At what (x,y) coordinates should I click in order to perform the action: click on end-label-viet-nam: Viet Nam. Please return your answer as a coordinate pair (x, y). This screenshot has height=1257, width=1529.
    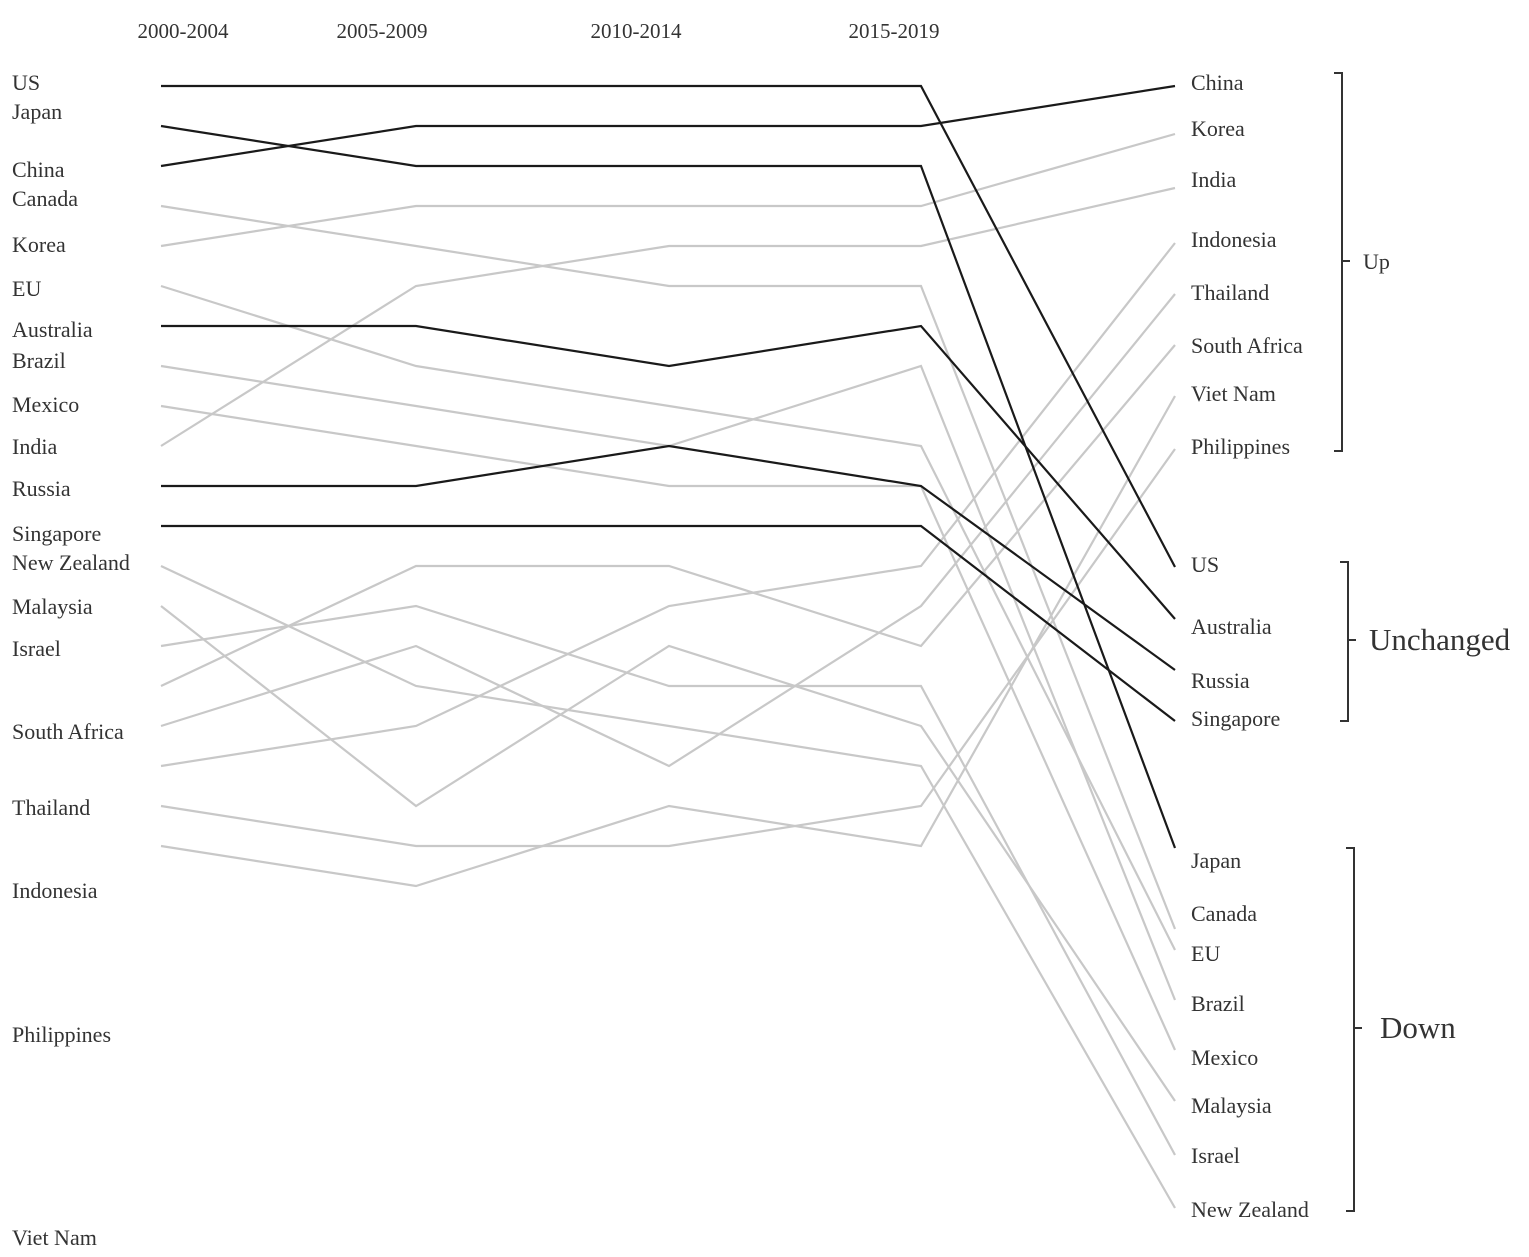
    Looking at the image, I should click on (1233, 393).